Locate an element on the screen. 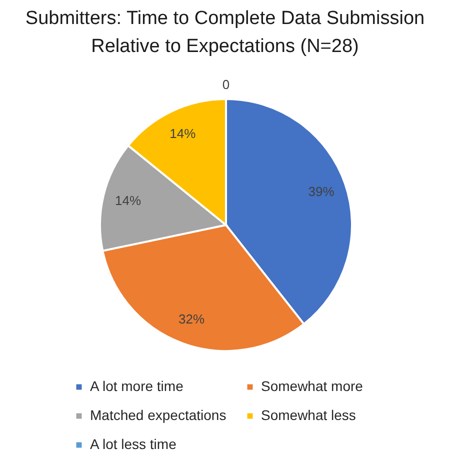  chart-title: Submitters: Time to Complete Data Submission Relative to Expectations (N=28) is located at coordinates (225, 32).